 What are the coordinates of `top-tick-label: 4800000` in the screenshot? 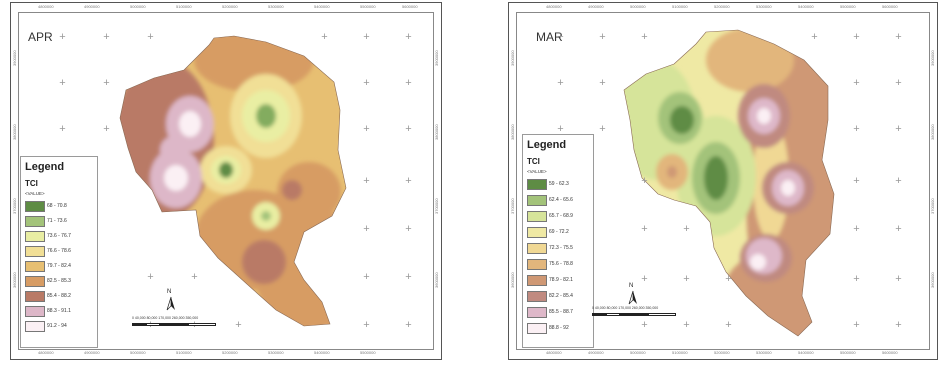 It's located at (554, 6).